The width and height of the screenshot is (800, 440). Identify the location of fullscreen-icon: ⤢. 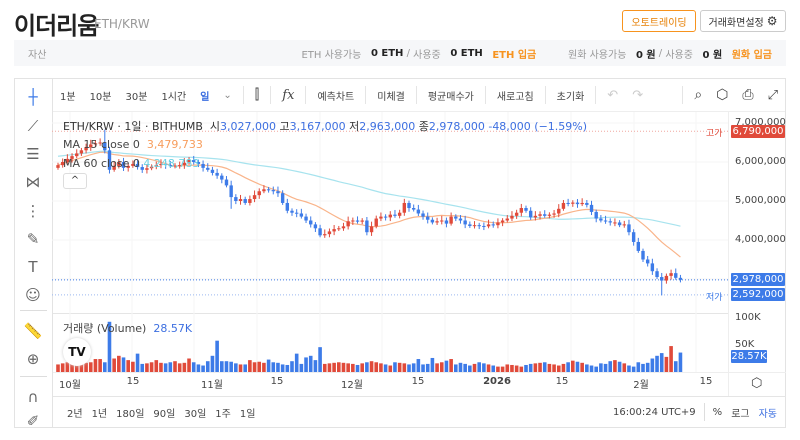
(772, 95).